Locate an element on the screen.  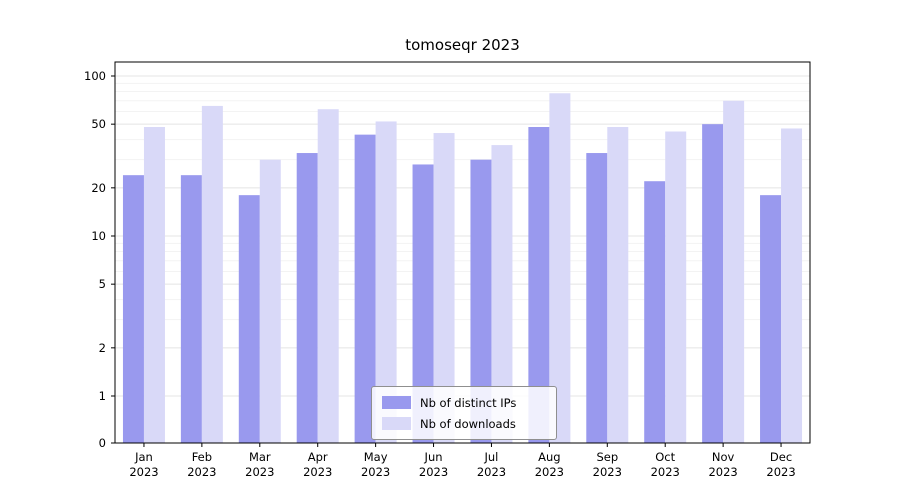
x-tick-label-month: Feb is located at coordinates (202, 457).